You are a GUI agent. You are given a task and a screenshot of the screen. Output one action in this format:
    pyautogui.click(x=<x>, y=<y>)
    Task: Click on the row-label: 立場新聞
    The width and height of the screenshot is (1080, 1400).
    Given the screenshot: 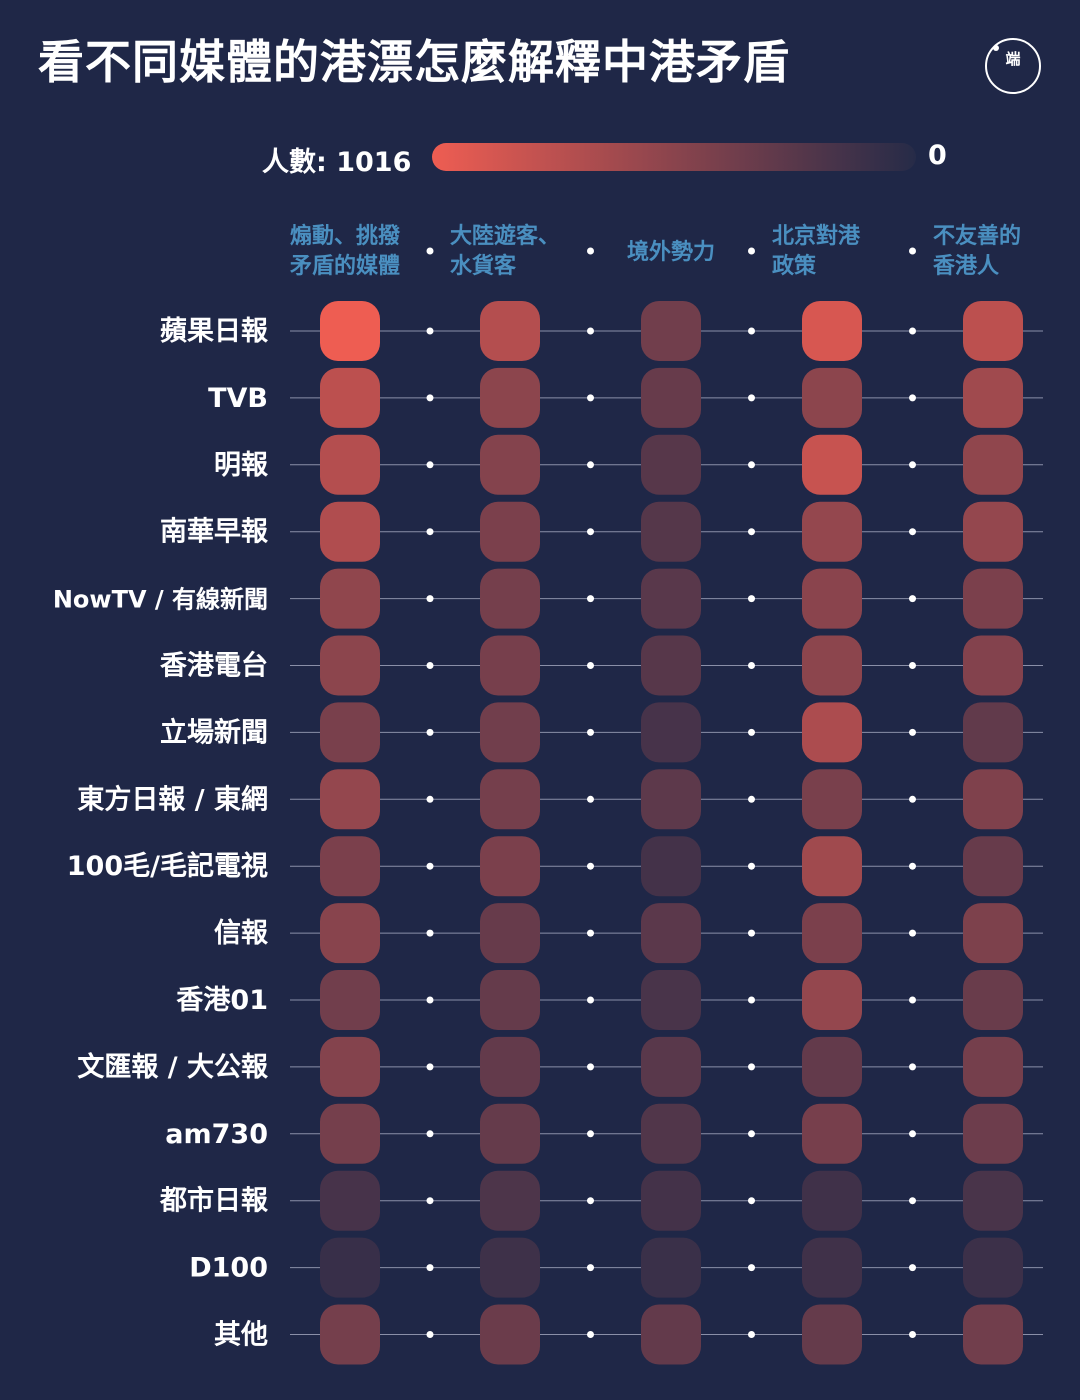 What is the action you would take?
    pyautogui.click(x=214, y=732)
    